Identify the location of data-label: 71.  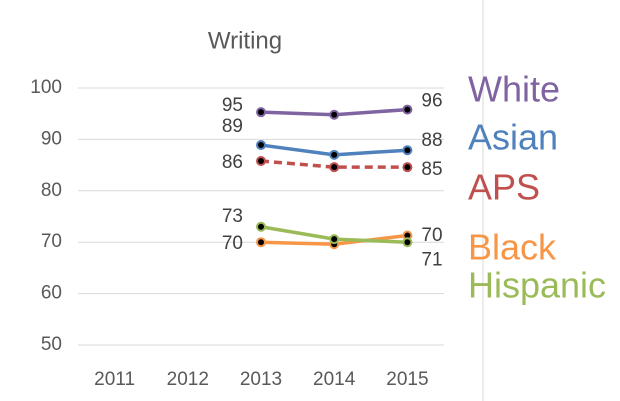
(431, 260).